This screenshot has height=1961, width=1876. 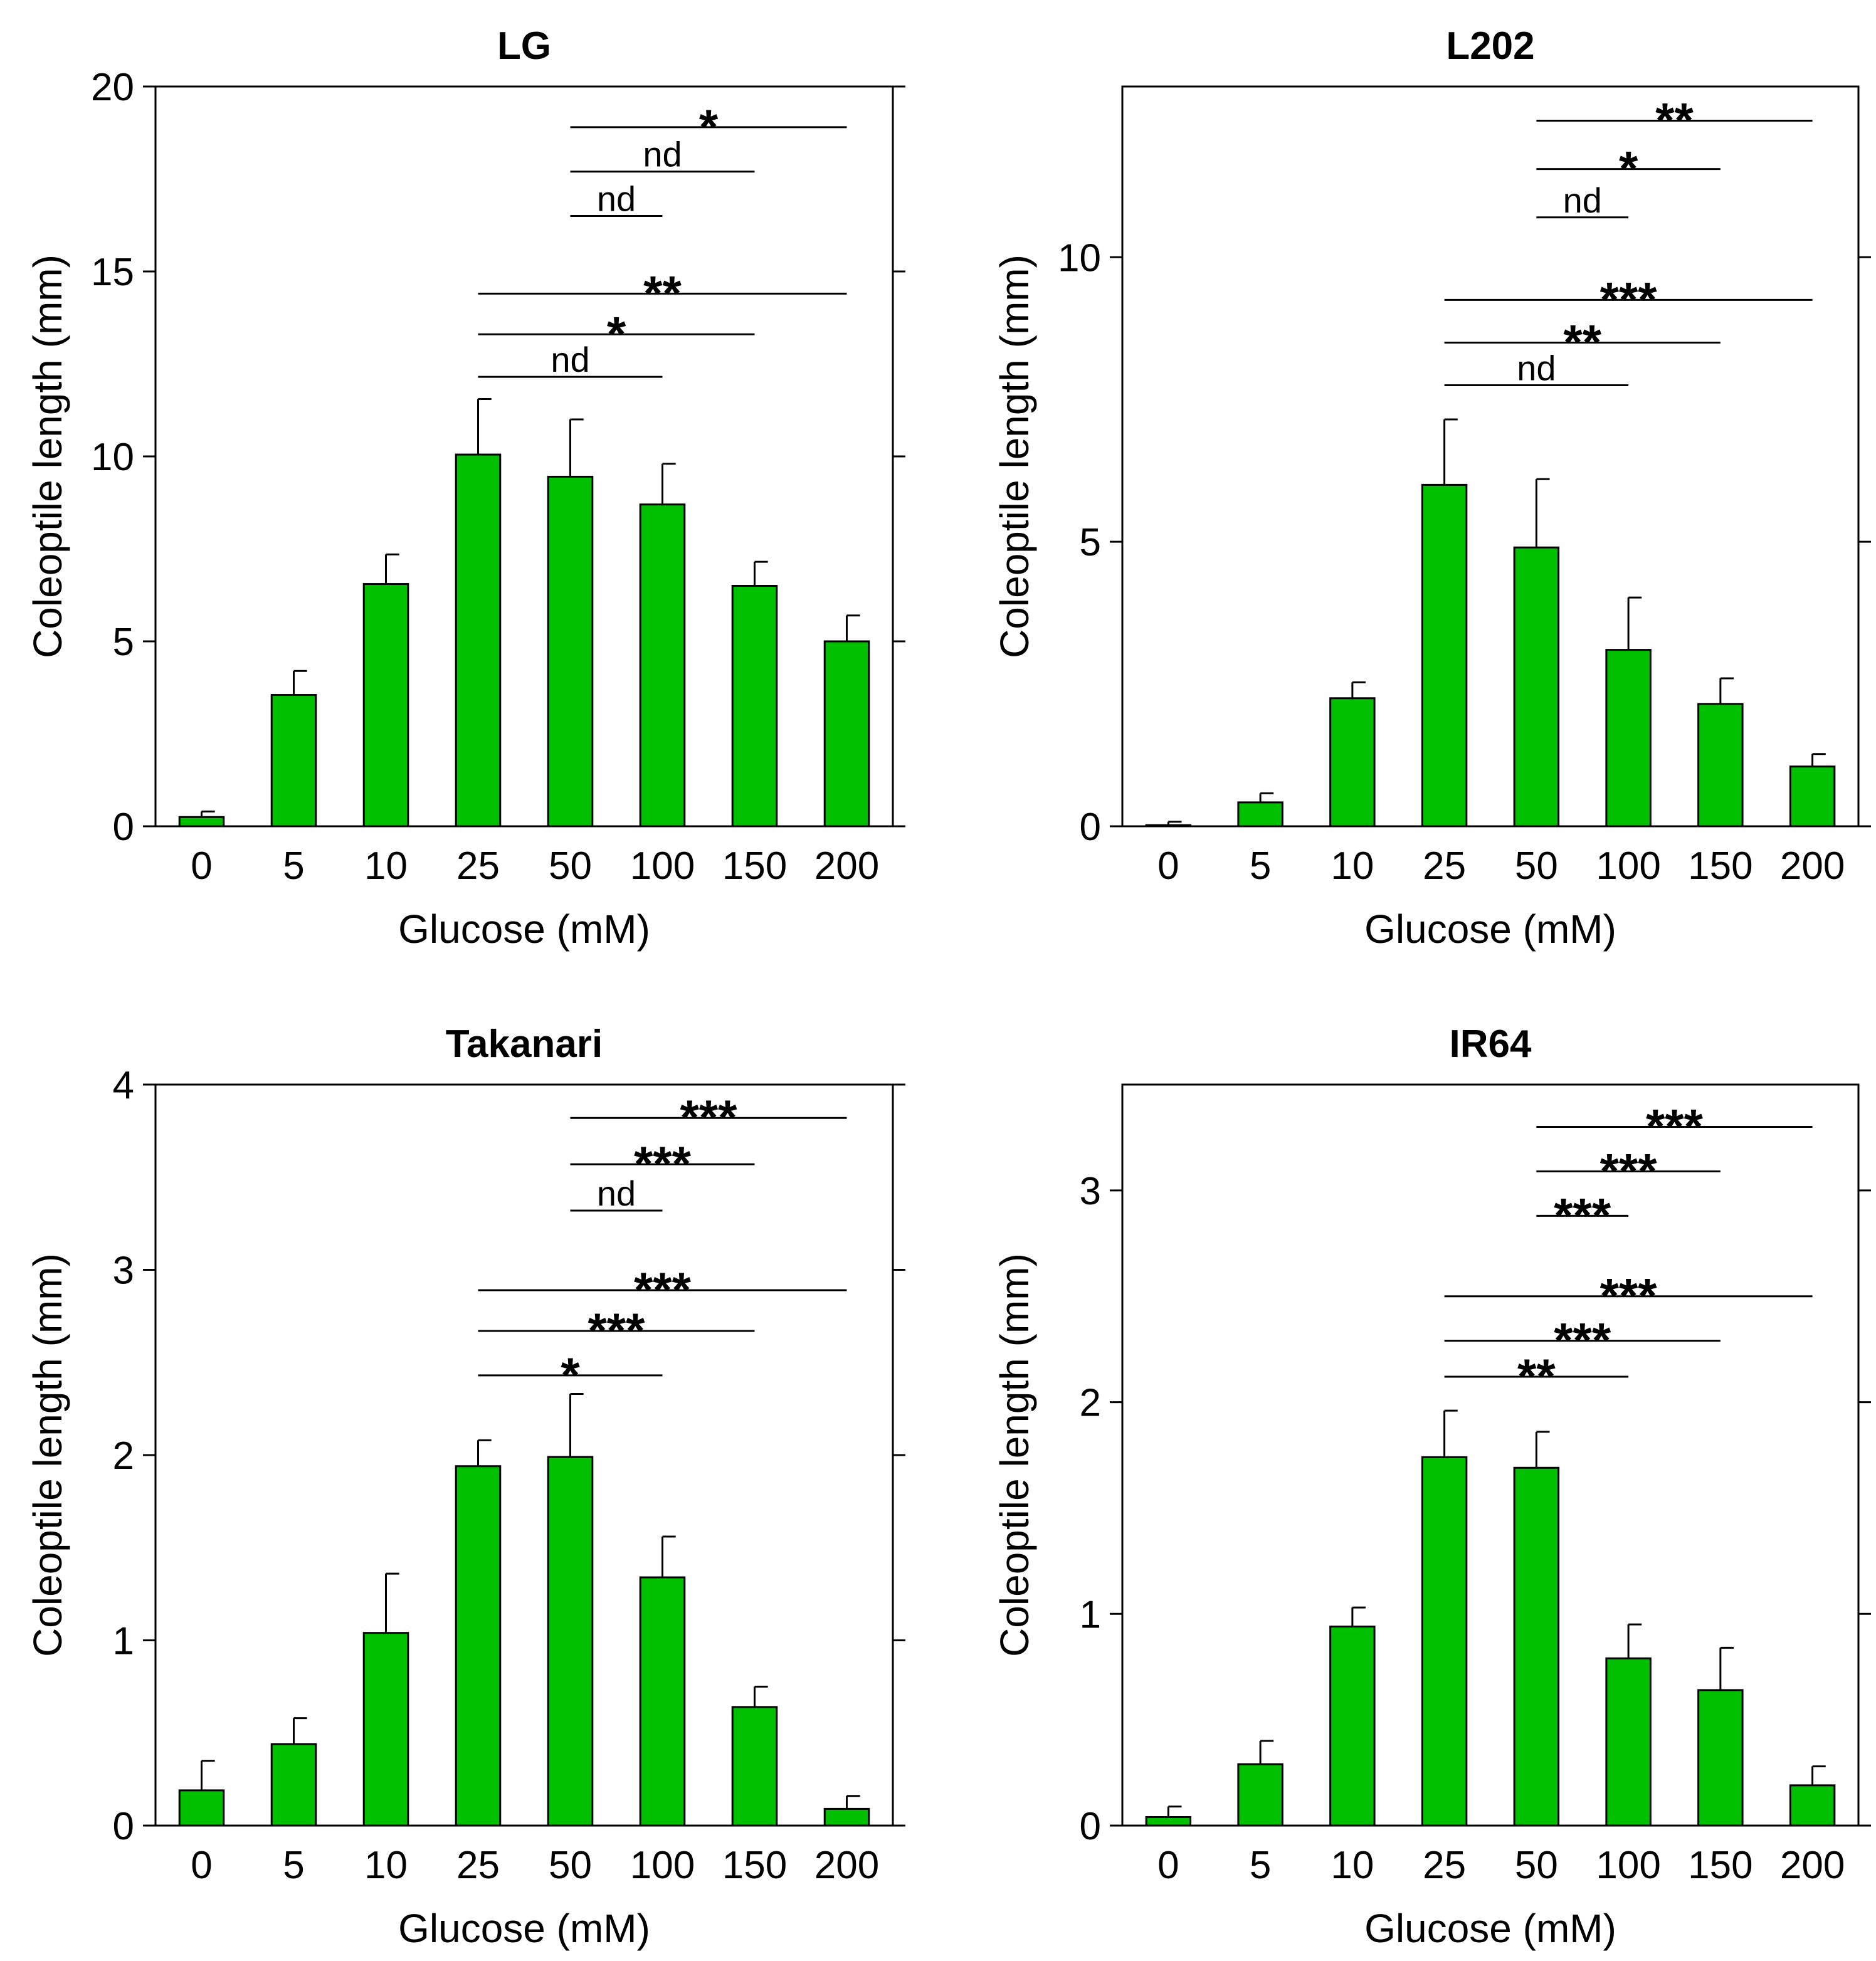 I want to click on chart-title: L202, so click(x=1490, y=46).